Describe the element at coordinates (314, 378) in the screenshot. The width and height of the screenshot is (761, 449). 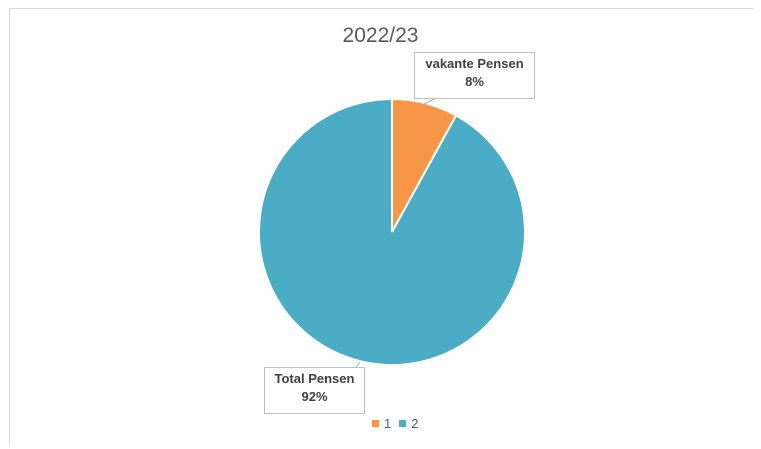
I see `data-label-name: Total Pensen` at that location.